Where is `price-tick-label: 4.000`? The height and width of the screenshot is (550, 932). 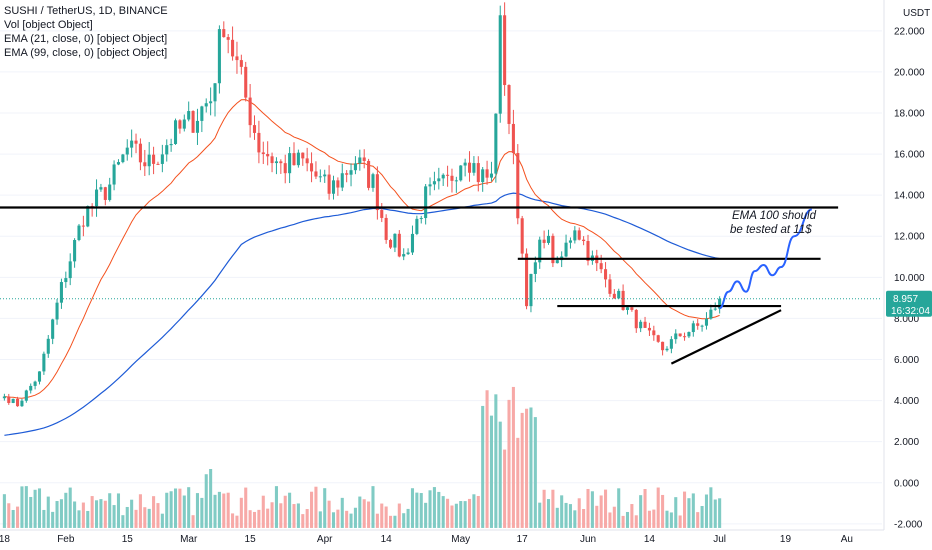
price-tick-label: 4.000 is located at coordinates (906, 401).